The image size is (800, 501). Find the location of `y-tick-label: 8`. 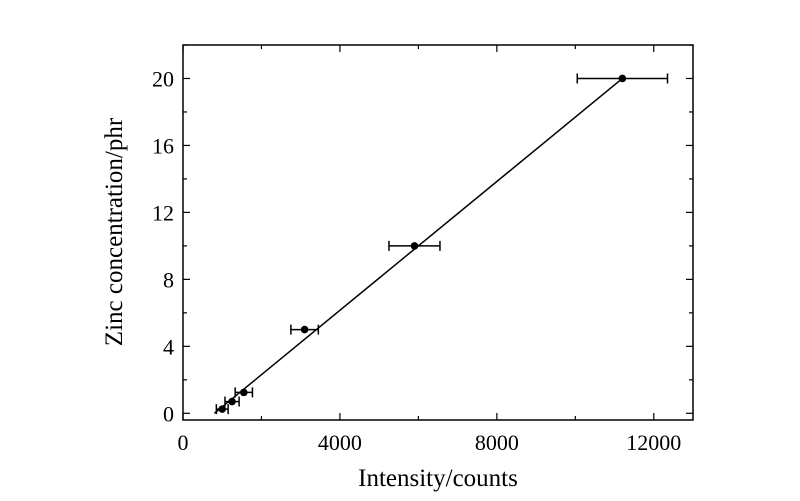

y-tick-label: 8 is located at coordinates (168, 279).